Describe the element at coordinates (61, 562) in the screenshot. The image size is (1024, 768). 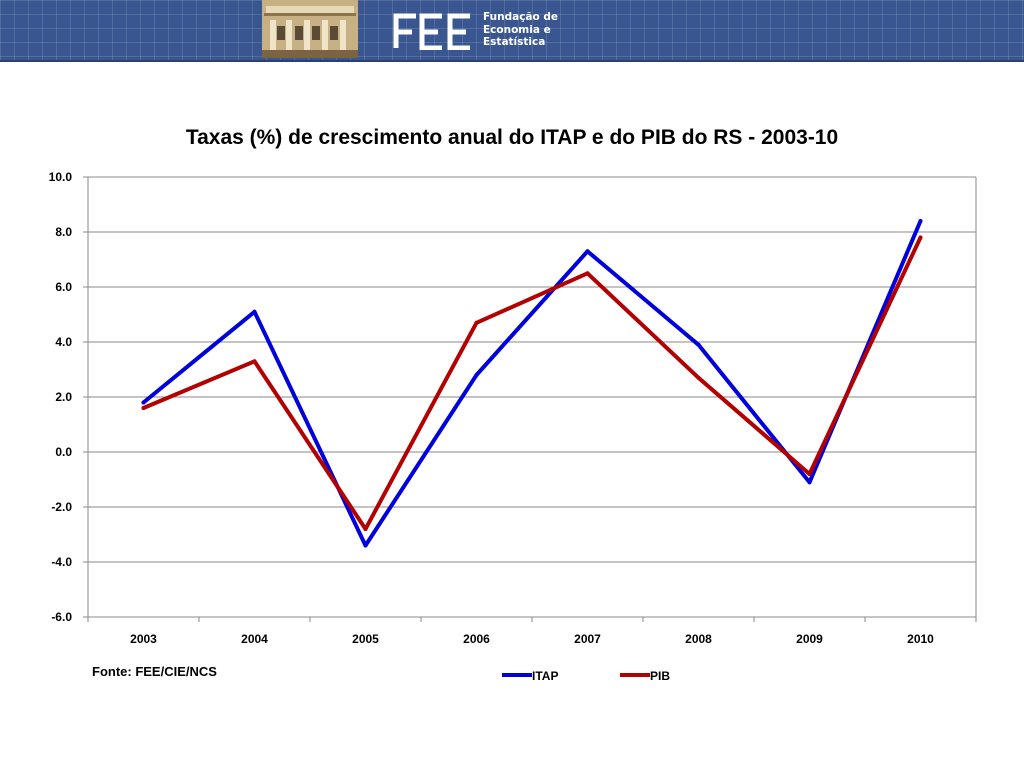
I see `y-tick-label: -4.0` at that location.